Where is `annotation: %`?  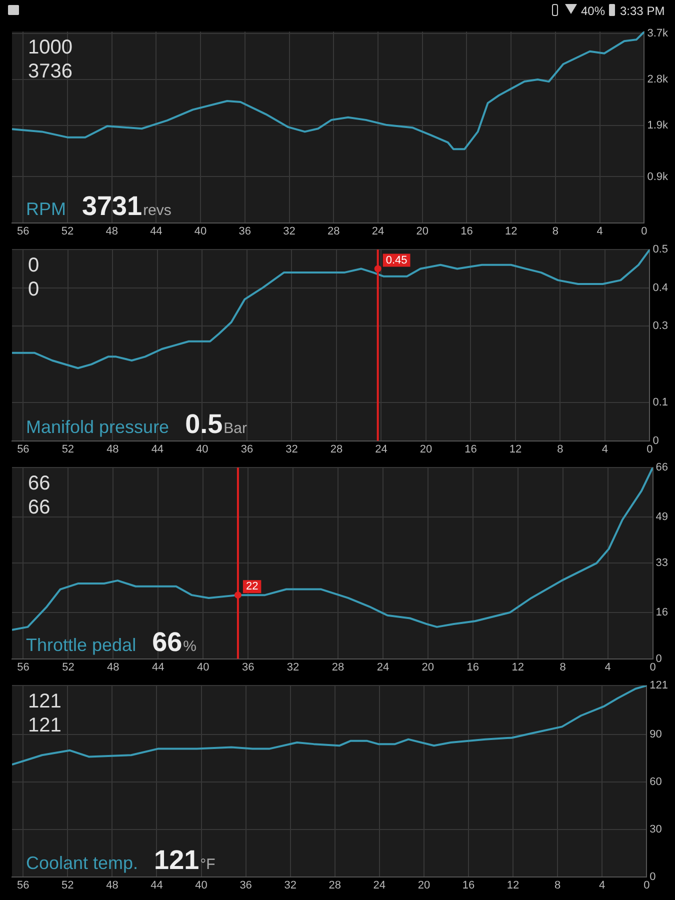 annotation: % is located at coordinates (189, 646).